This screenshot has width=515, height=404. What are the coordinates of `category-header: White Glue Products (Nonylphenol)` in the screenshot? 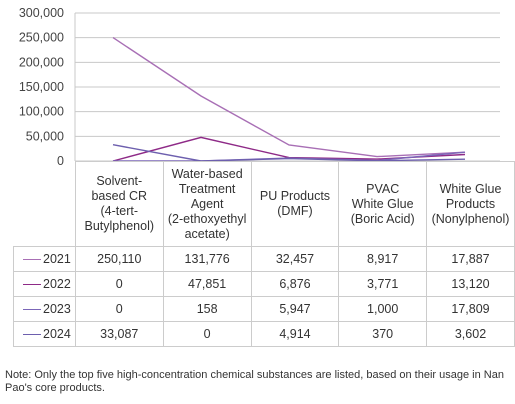 It's located at (470, 204).